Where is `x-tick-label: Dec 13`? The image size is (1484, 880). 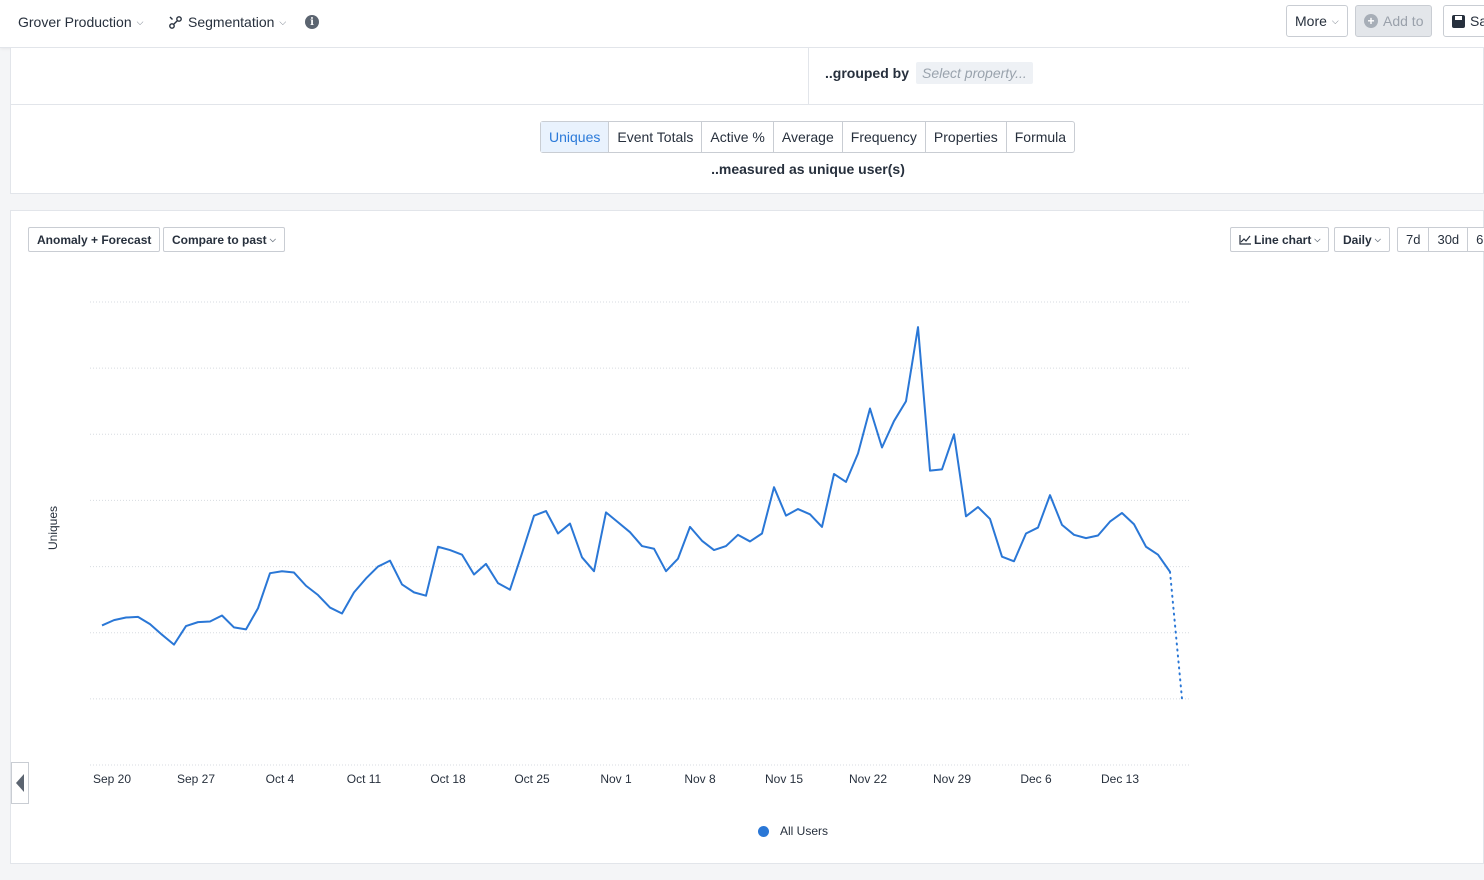
x-tick-label: Dec 13 is located at coordinates (1120, 779).